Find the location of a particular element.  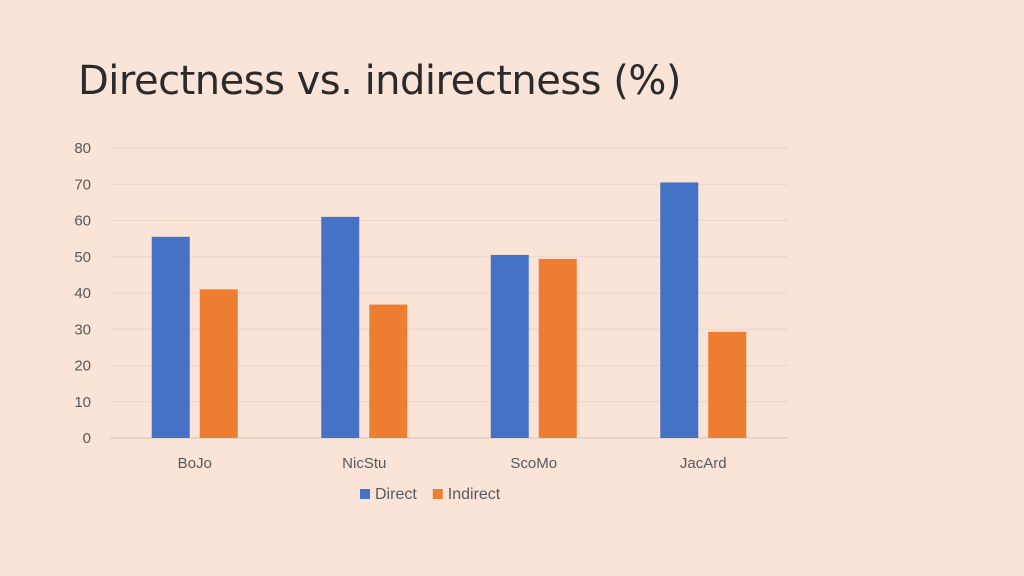

x-tick-label: NicStu is located at coordinates (364, 463).